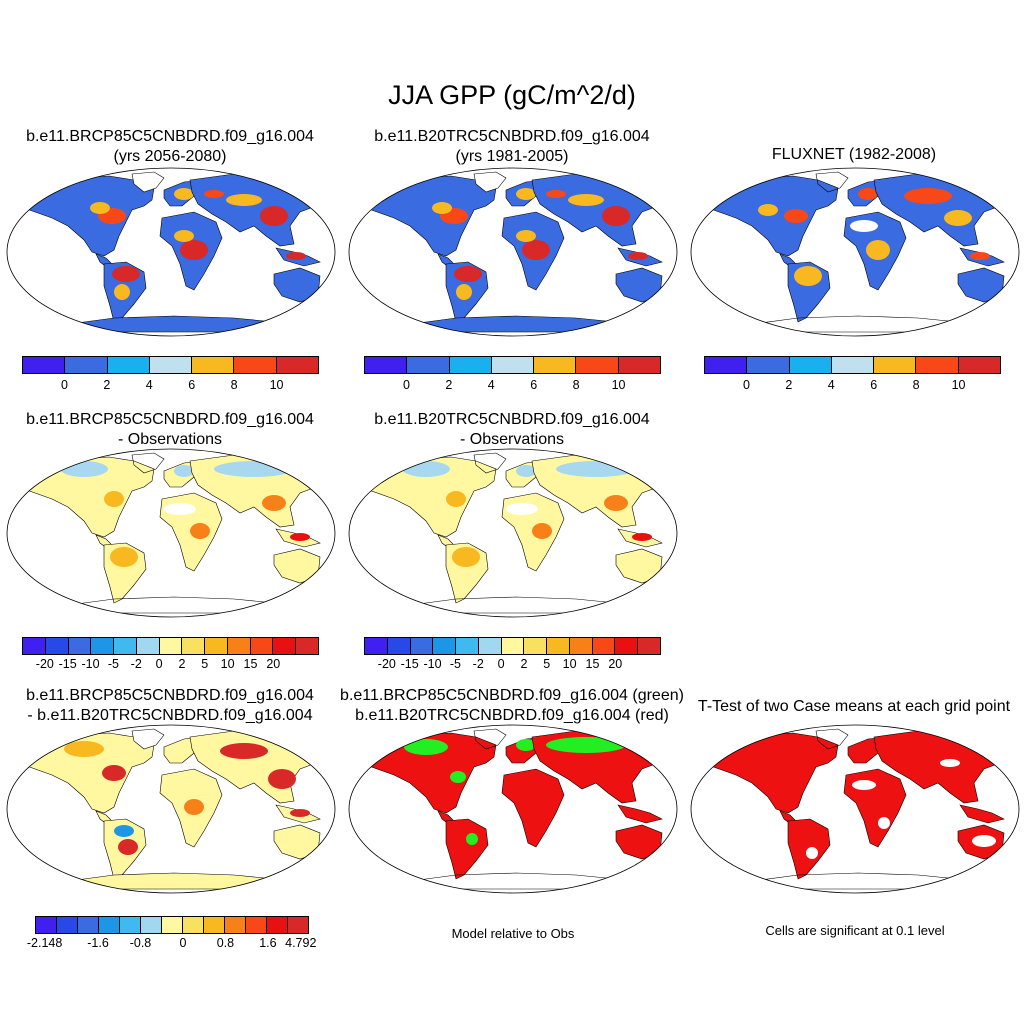  What do you see at coordinates (512, 136) in the screenshot?
I see `panel-2-title-line1: b.e11.B20TRC5CNBDRD.f09_g16.004` at bounding box center [512, 136].